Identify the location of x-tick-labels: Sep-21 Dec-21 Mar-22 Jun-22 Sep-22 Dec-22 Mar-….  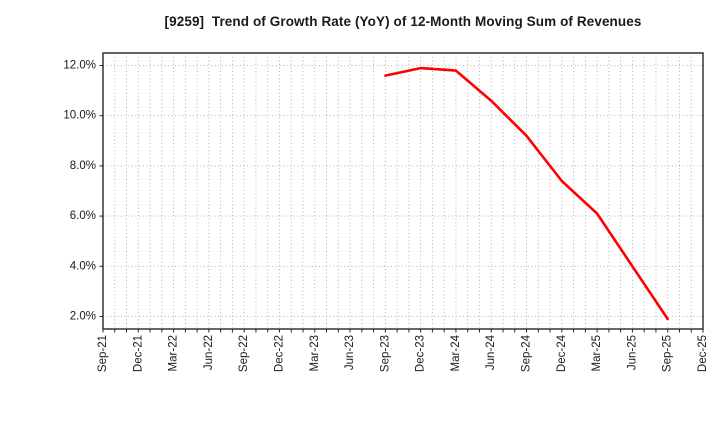
(403, 353).